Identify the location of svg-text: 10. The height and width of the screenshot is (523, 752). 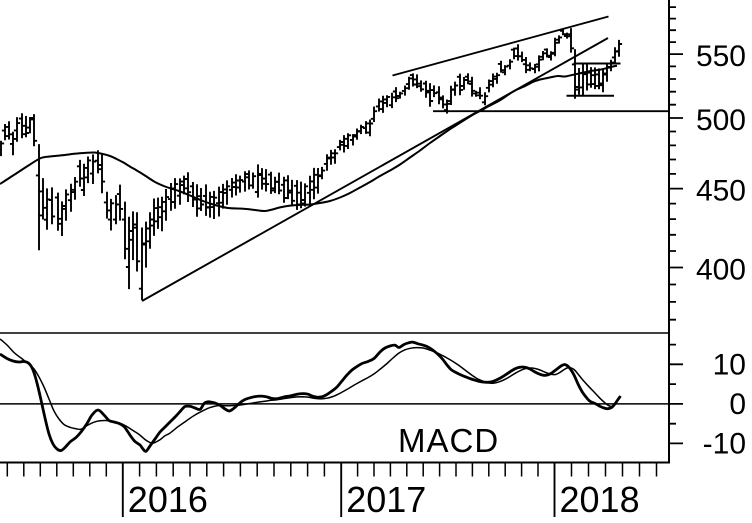
(729, 364).